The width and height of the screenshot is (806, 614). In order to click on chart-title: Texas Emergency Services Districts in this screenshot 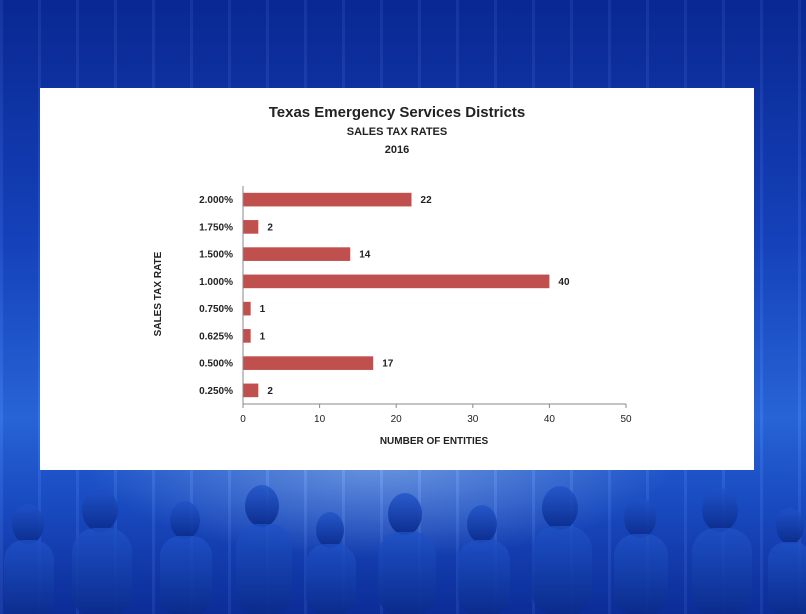, I will do `click(397, 112)`.